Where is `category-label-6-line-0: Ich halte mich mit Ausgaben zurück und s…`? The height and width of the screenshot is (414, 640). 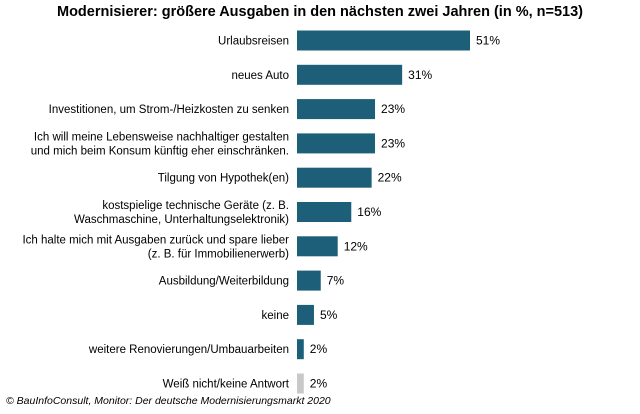
category-label-6-line-0: Ich halte mich mit Ausgaben zurück und s… is located at coordinates (155, 240).